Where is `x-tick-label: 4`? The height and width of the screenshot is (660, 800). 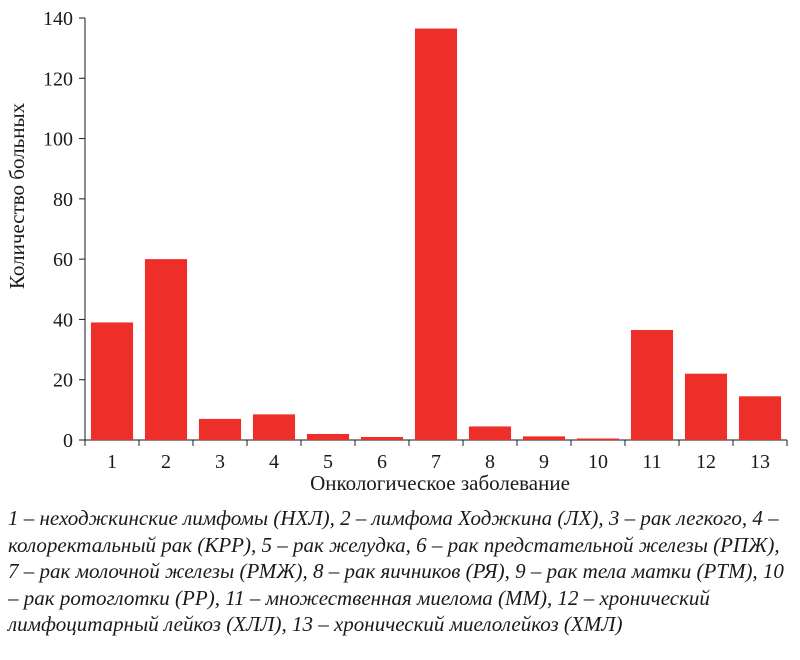
x-tick-label: 4 is located at coordinates (274, 462).